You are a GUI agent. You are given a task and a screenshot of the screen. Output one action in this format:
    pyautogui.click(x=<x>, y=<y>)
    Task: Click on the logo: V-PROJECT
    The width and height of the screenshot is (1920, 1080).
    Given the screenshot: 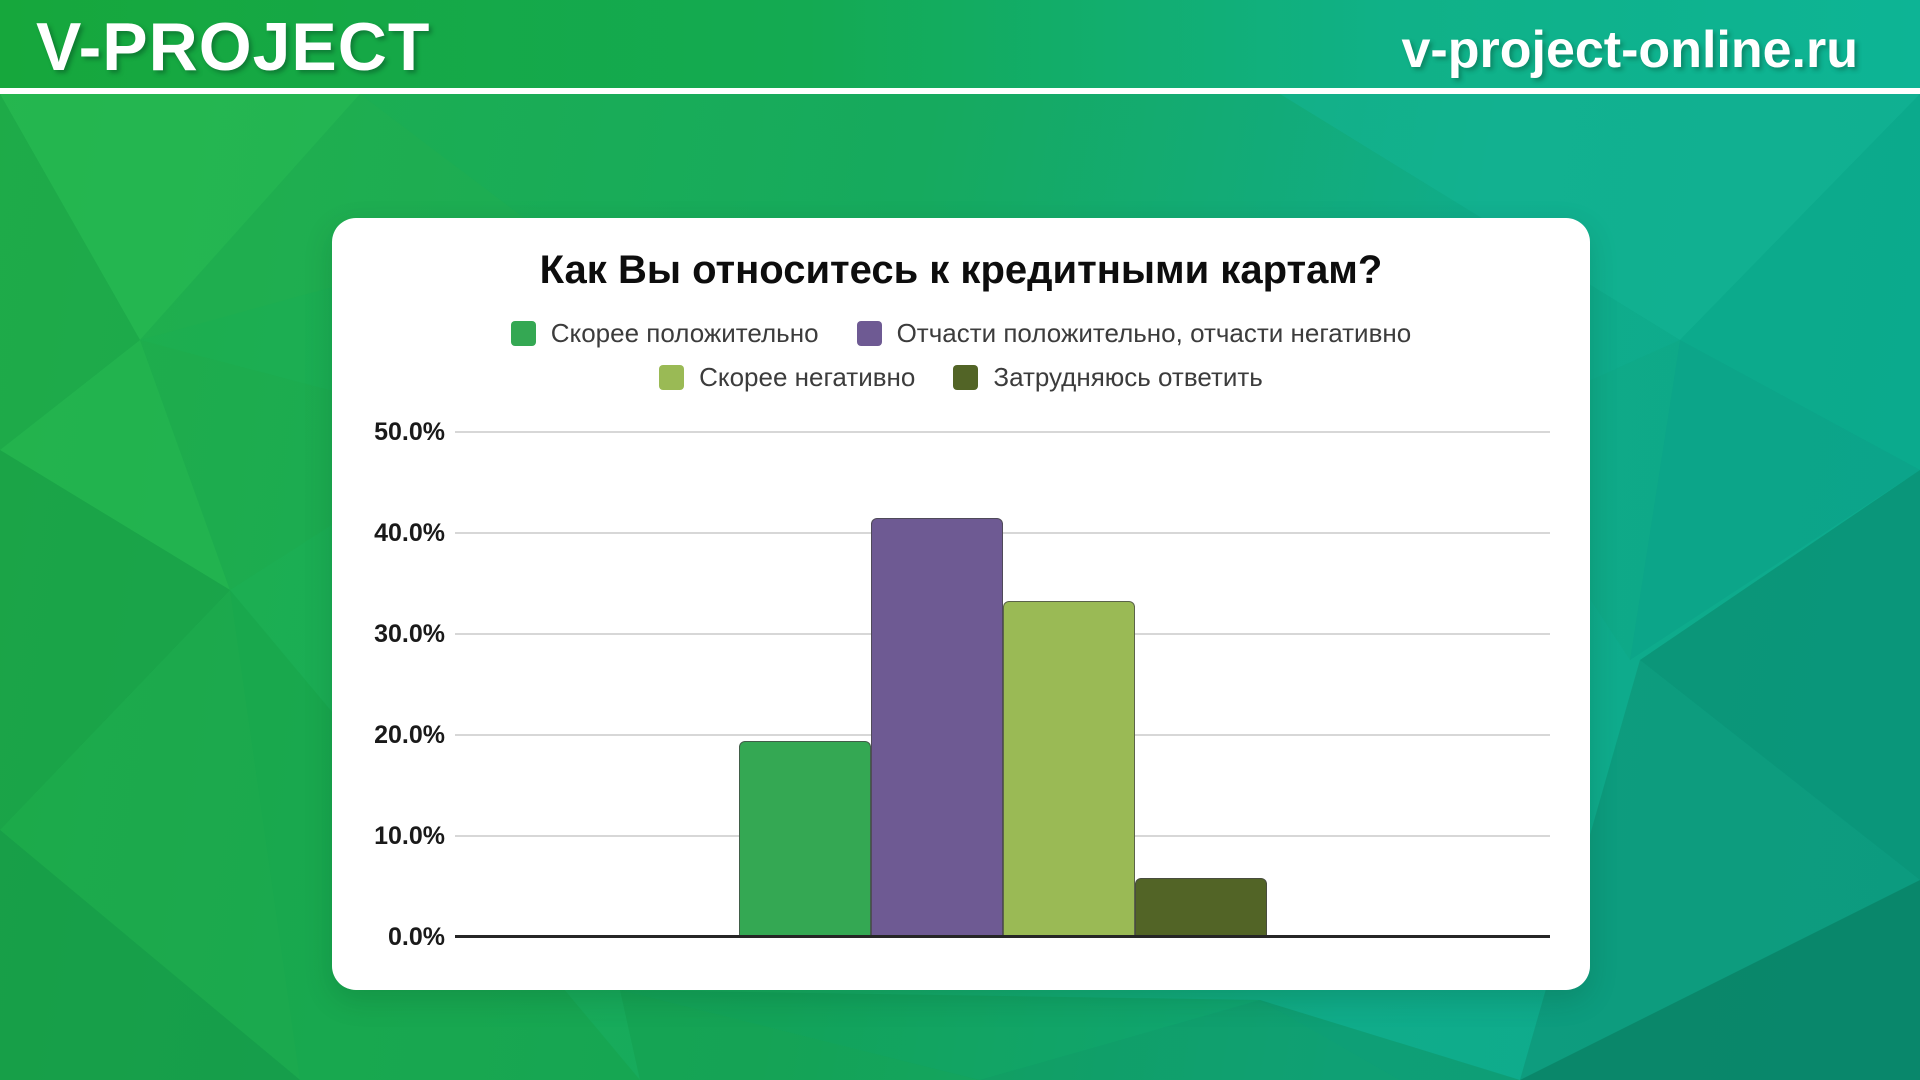 What is the action you would take?
    pyautogui.click(x=233, y=47)
    